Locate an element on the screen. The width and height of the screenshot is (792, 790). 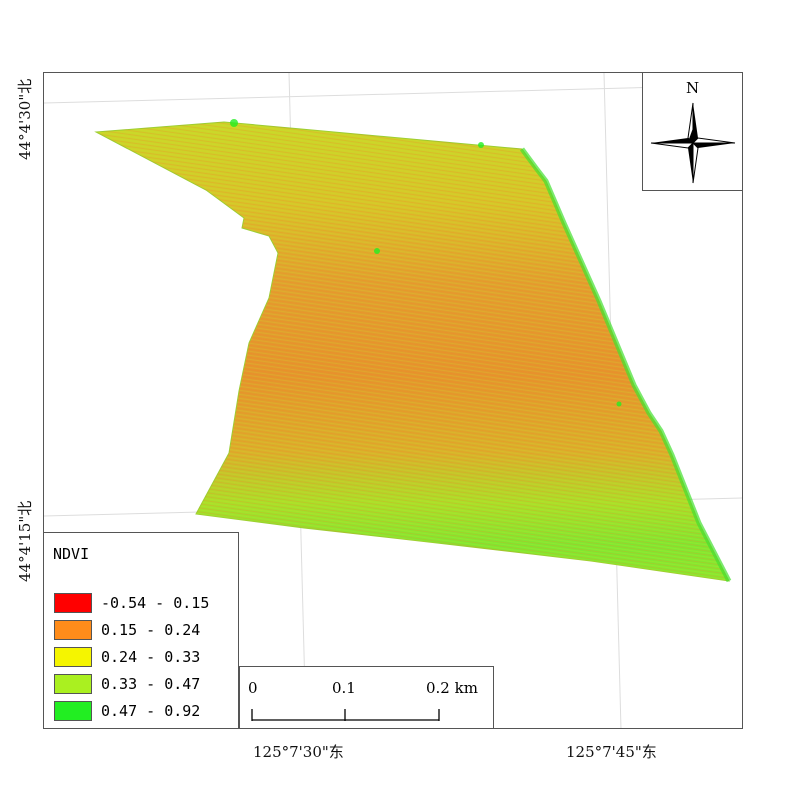
legend-item: 0.15 - 0.24 is located at coordinates (144, 631).